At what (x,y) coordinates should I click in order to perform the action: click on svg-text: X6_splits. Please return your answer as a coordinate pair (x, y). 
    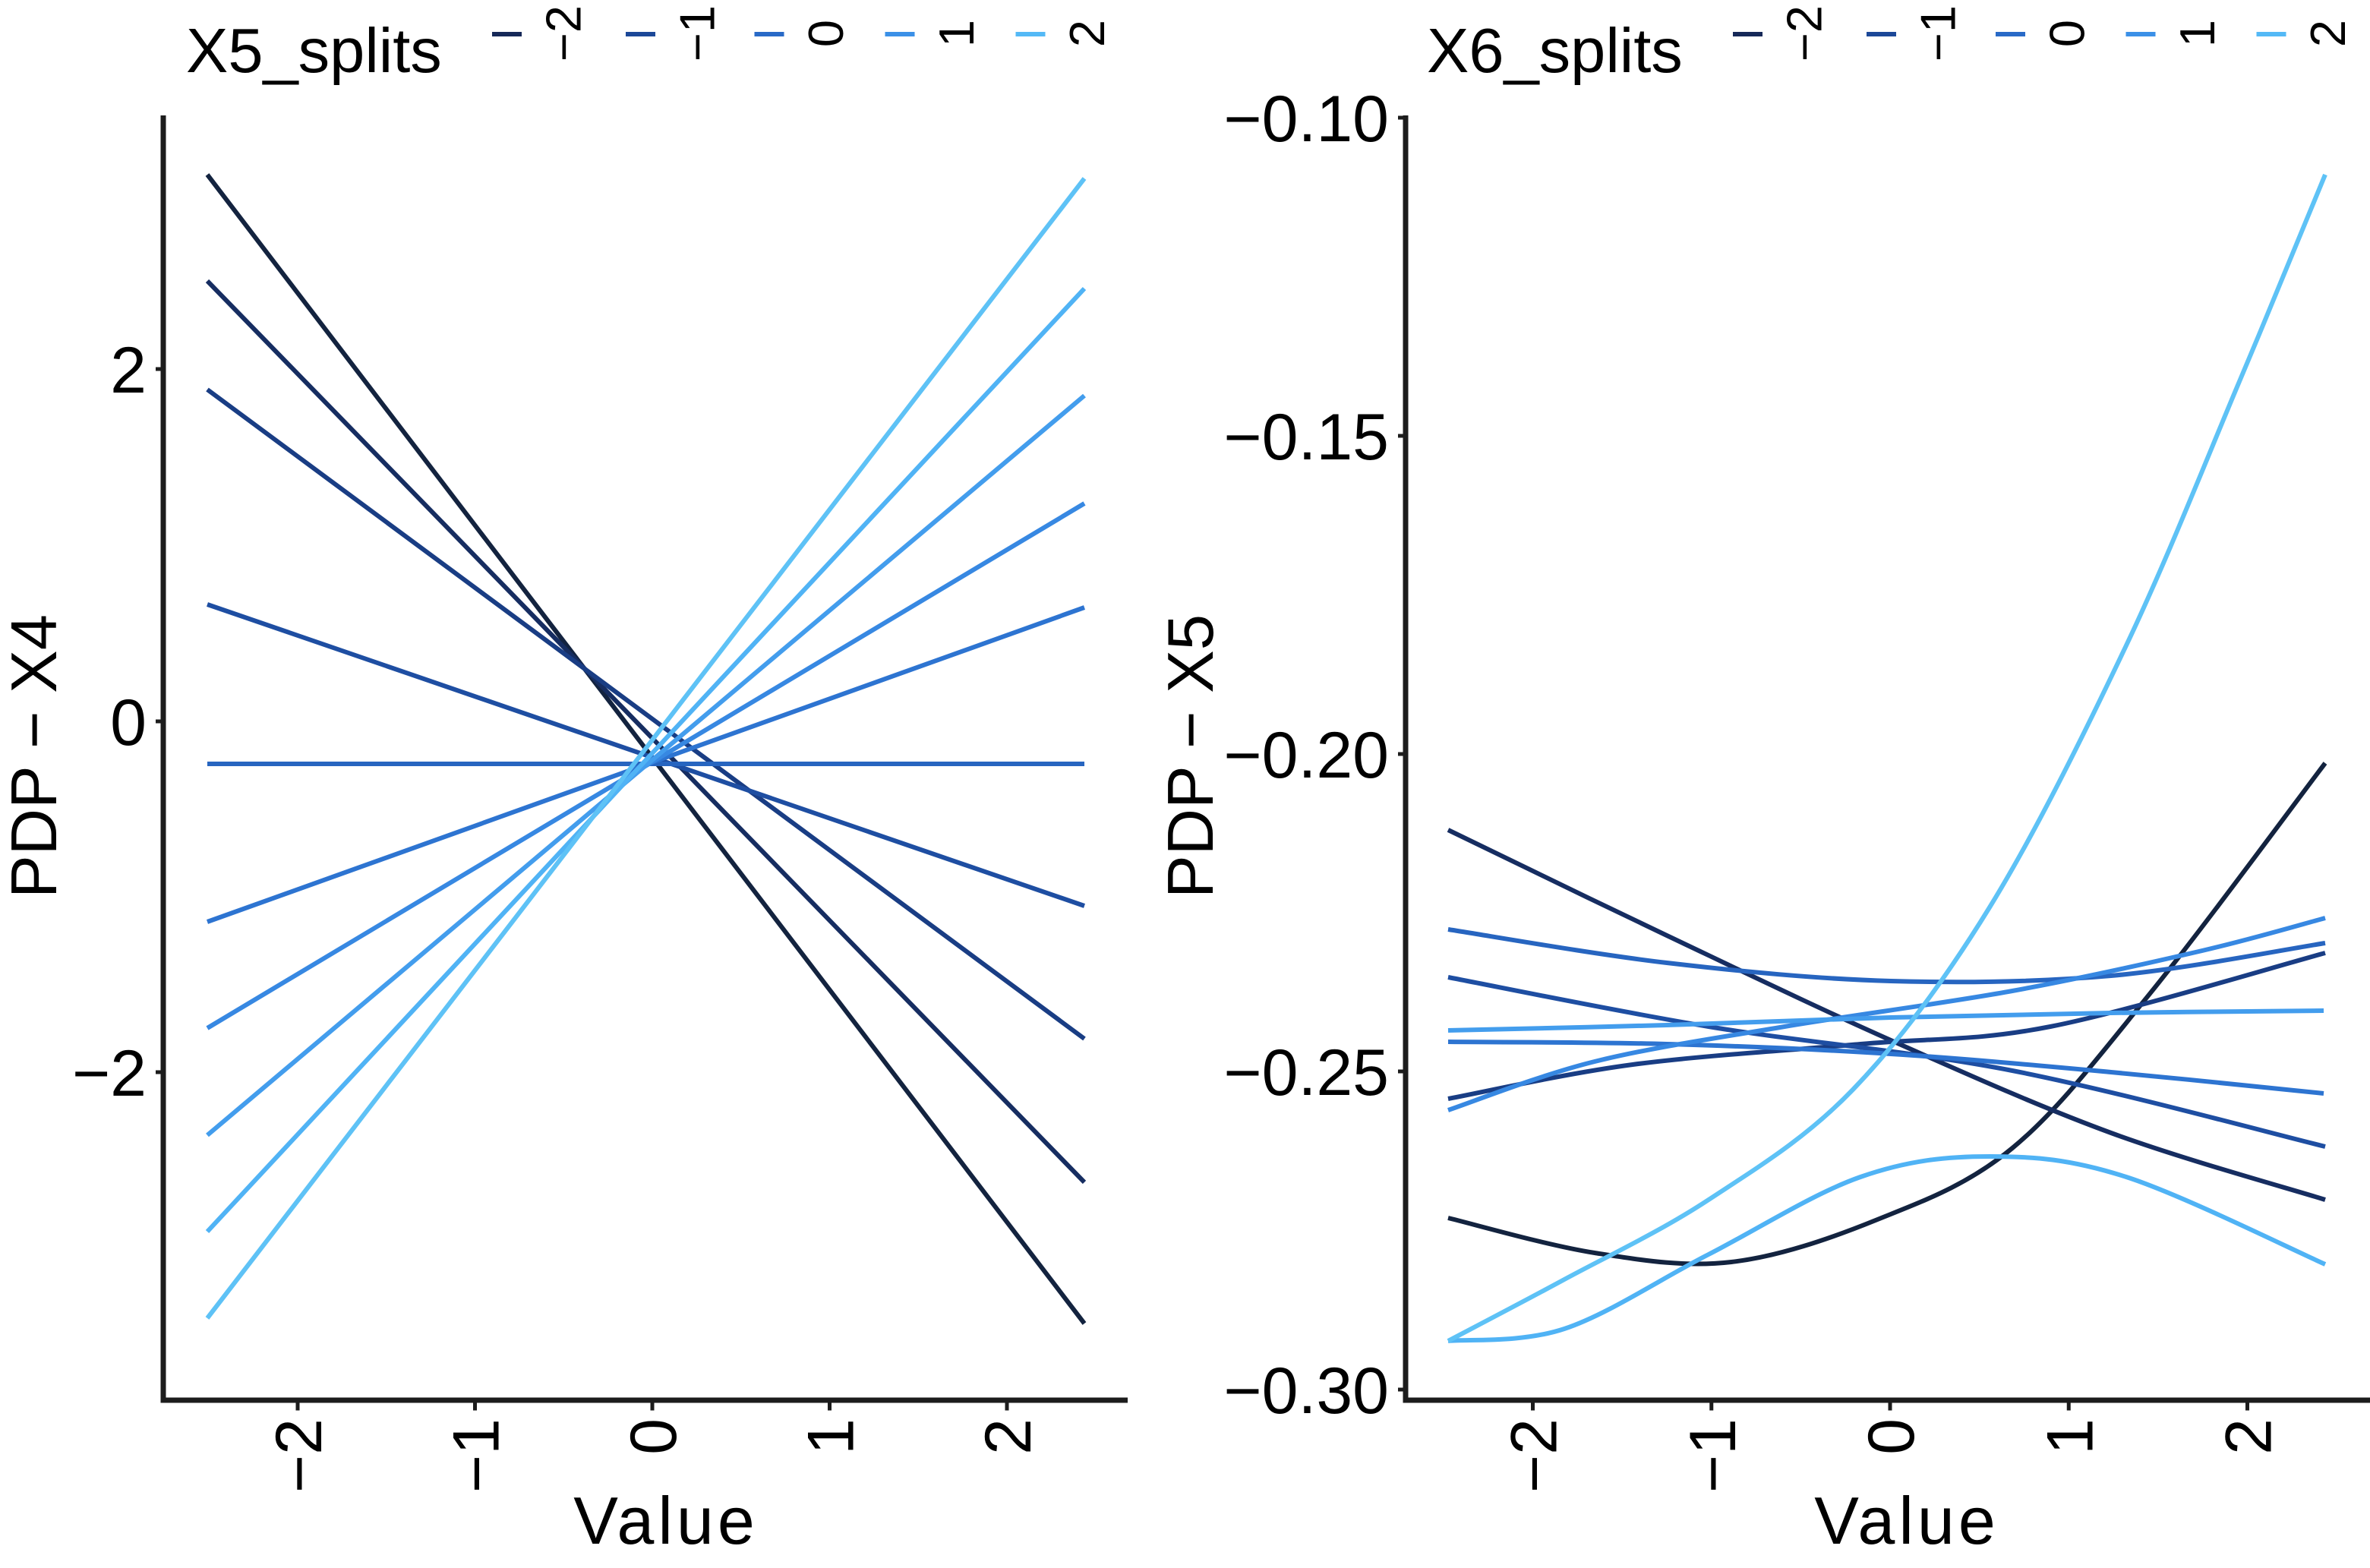
    Looking at the image, I should click on (1555, 50).